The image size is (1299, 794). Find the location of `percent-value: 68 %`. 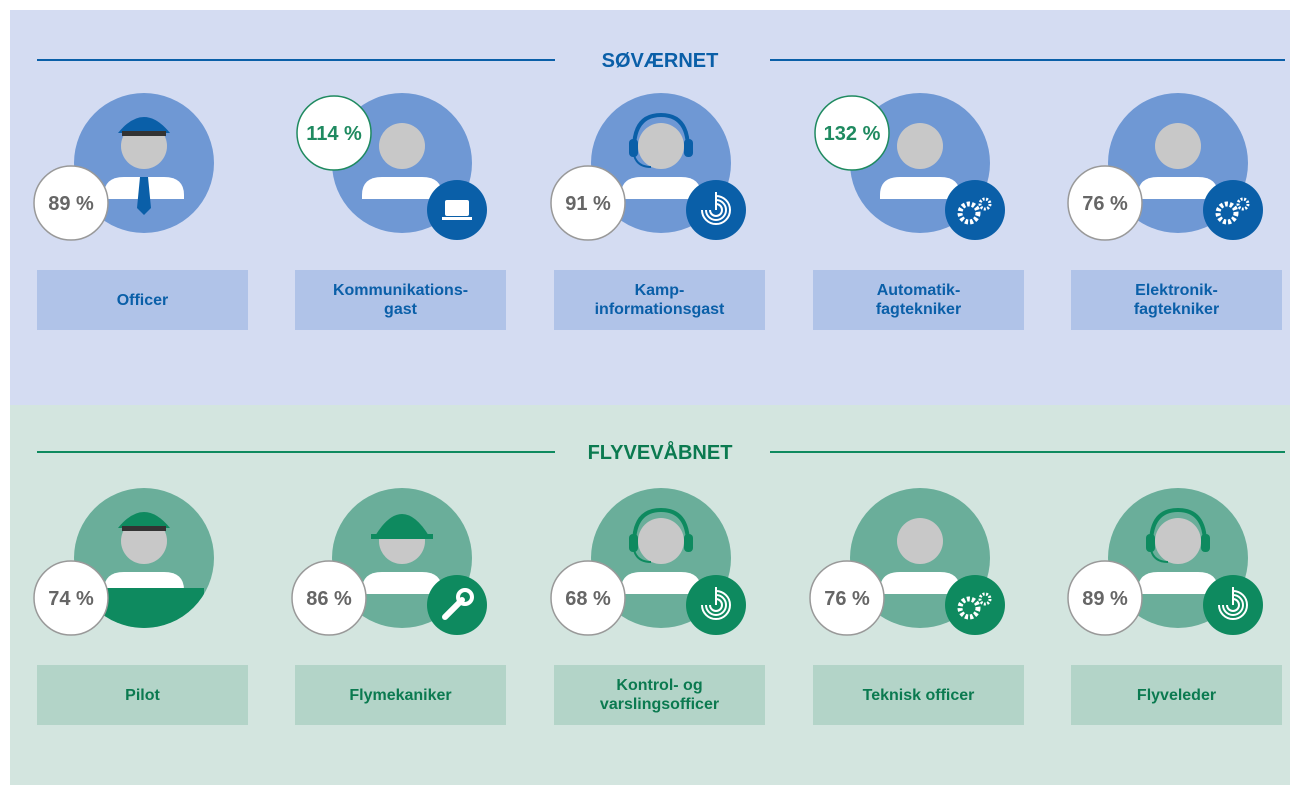

percent-value: 68 % is located at coordinates (588, 599).